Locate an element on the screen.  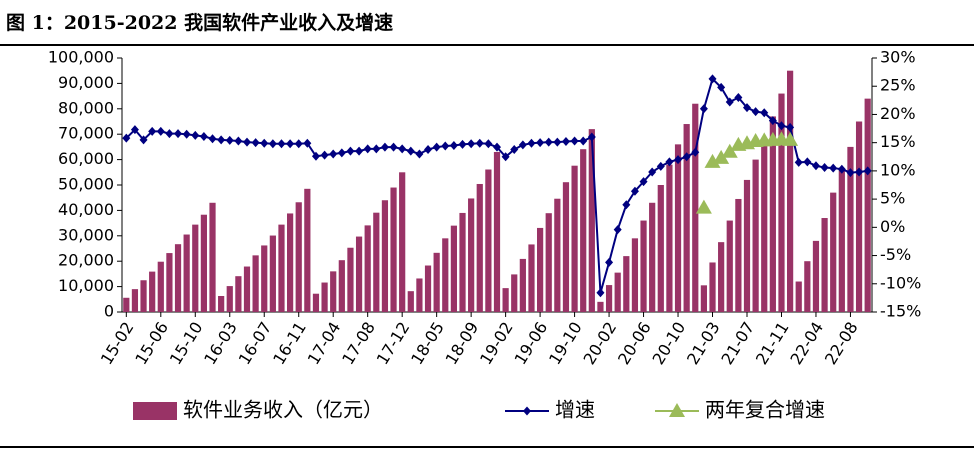
x-tick-label: 16-11 is located at coordinates (289, 343).